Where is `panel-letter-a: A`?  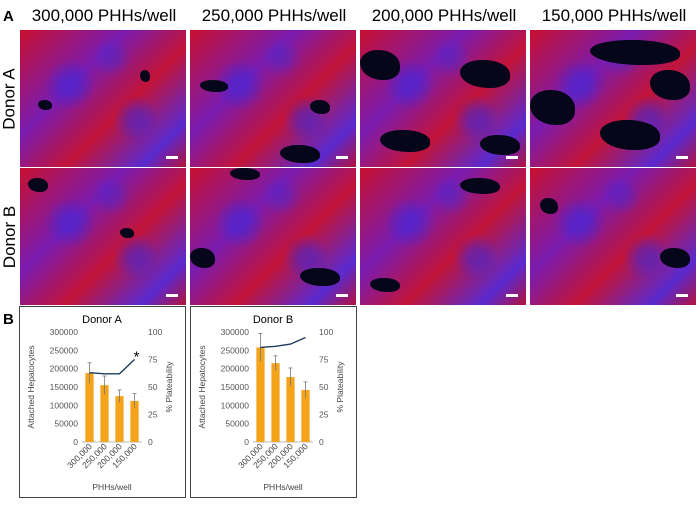 panel-letter-a: A is located at coordinates (8, 16).